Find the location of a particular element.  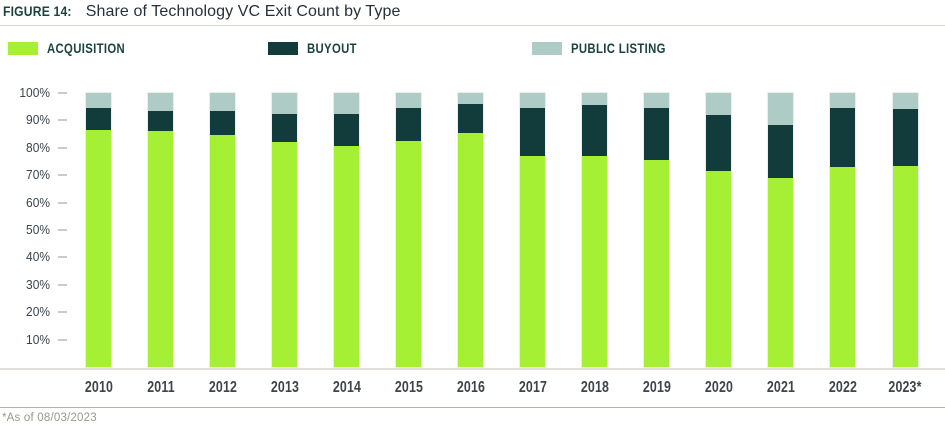

legend-label-buyout: BUYOUT is located at coordinates (332, 49).